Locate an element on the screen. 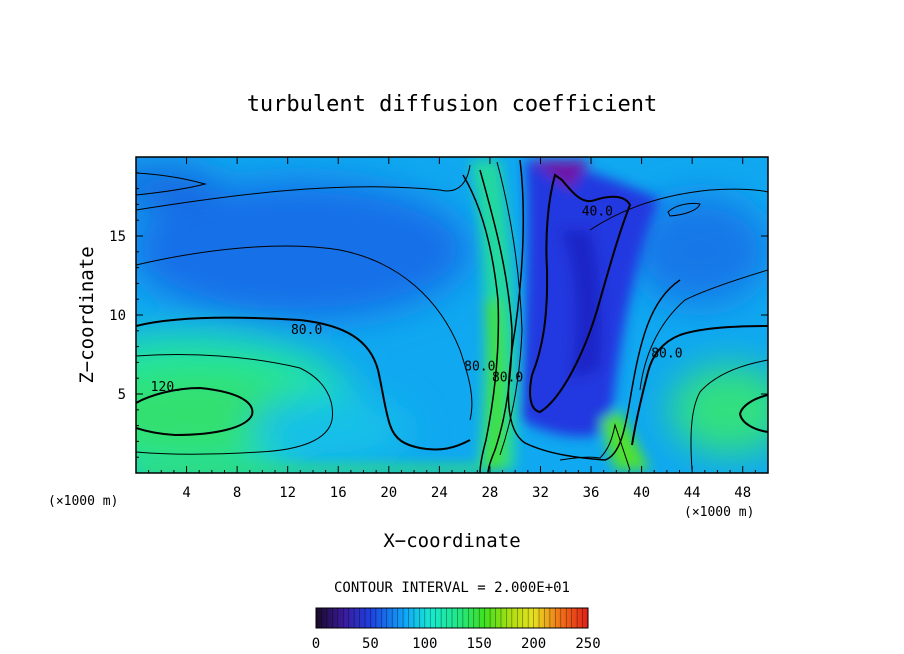  contour-label: 120. is located at coordinates (166, 387).